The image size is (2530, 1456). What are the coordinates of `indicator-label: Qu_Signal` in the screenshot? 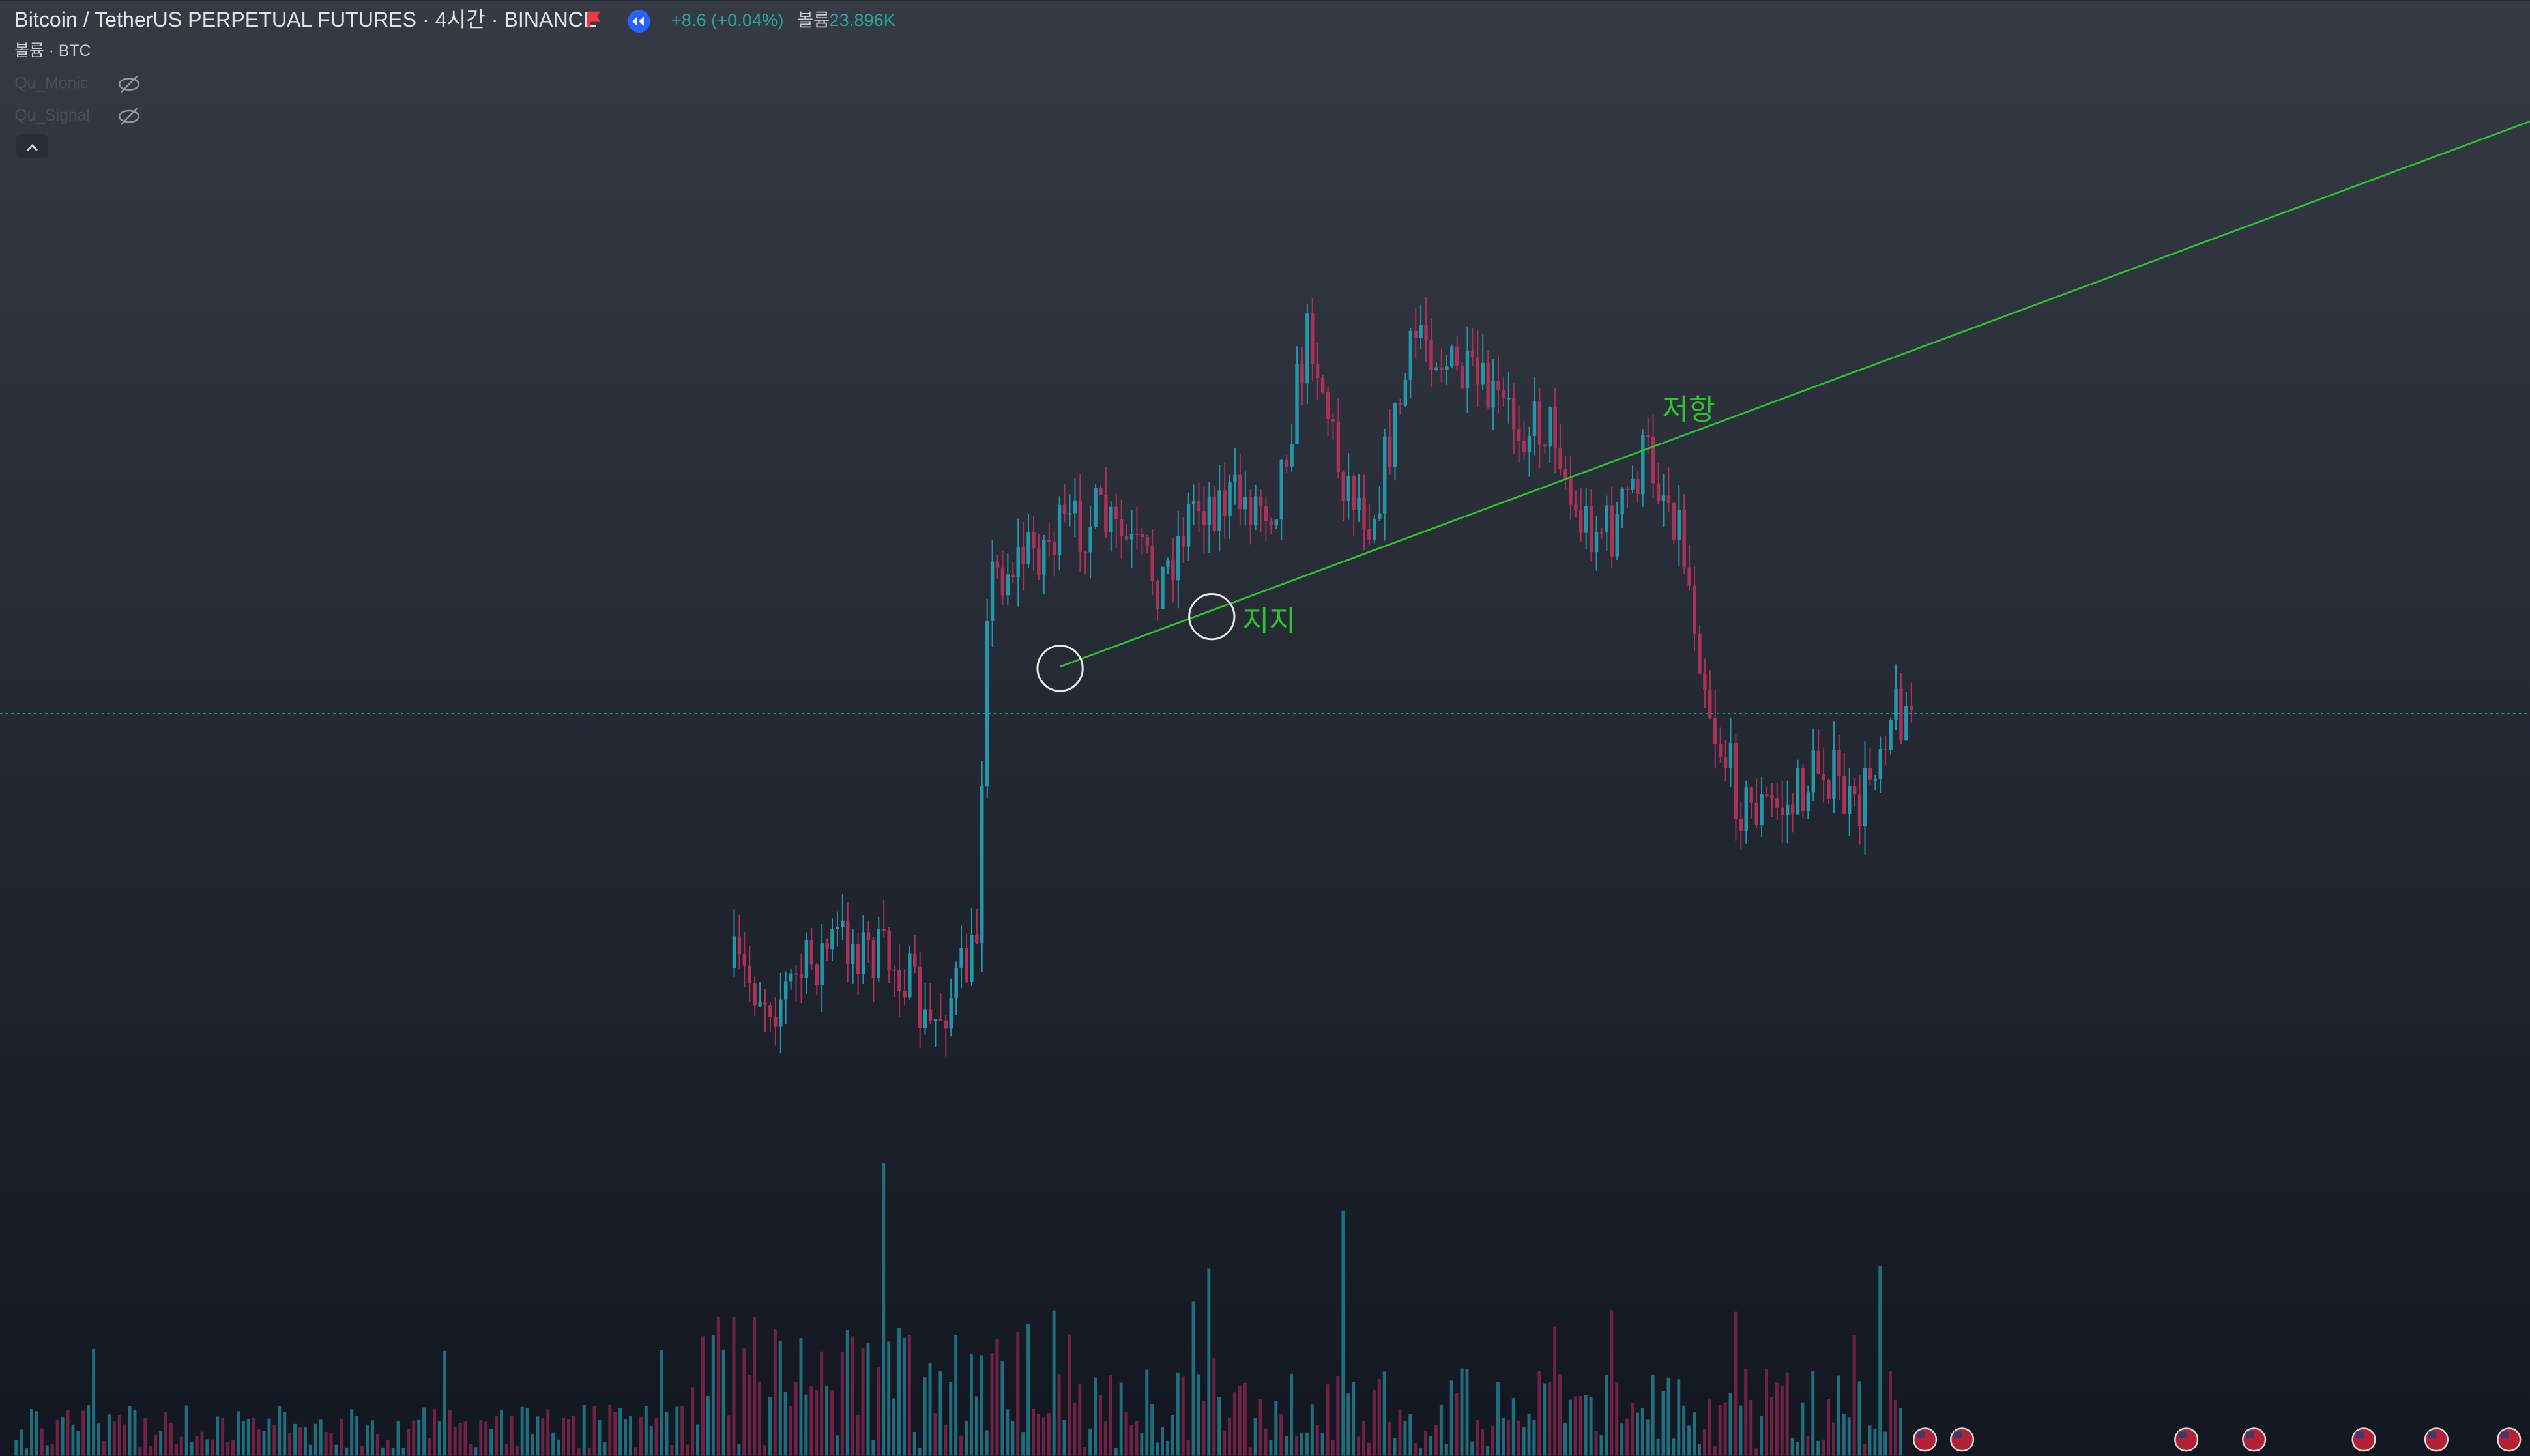 It's located at (52, 116).